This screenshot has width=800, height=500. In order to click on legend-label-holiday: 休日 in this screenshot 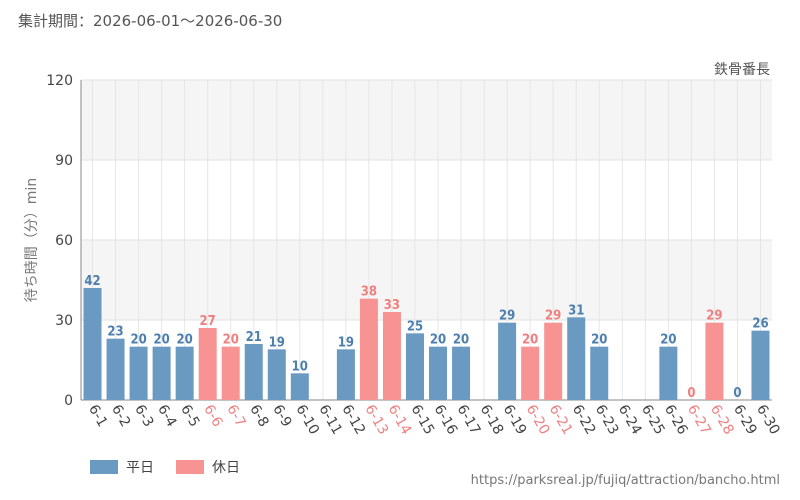, I will do `click(226, 468)`.